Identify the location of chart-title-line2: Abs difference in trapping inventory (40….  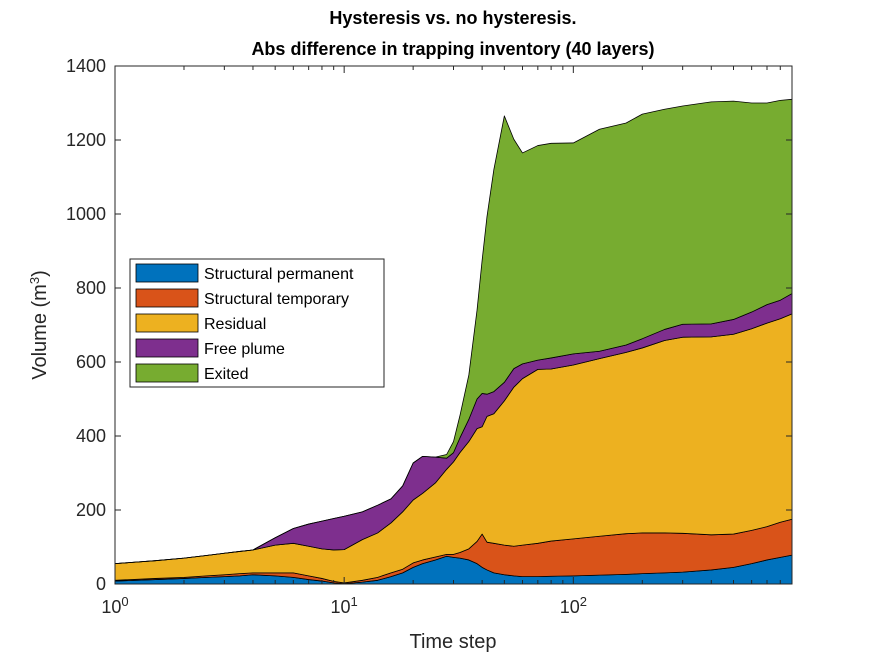
(452, 49).